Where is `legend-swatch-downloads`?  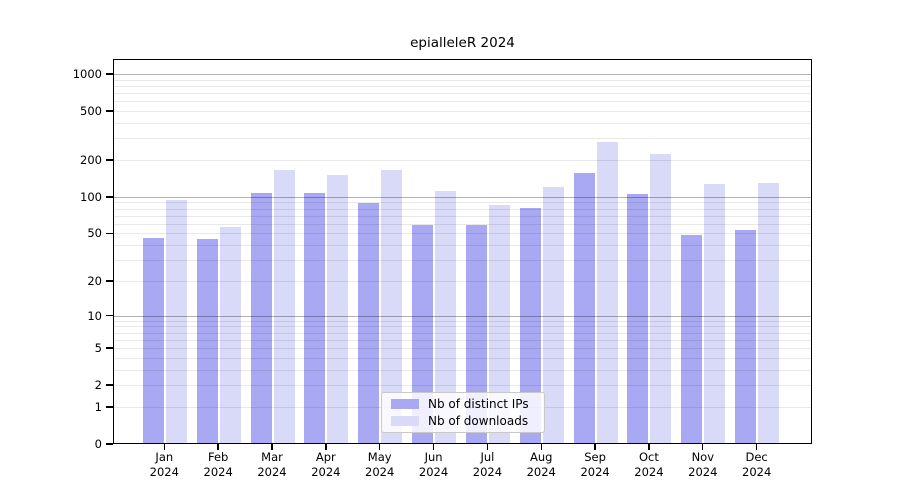
legend-swatch-downloads is located at coordinates (405, 421).